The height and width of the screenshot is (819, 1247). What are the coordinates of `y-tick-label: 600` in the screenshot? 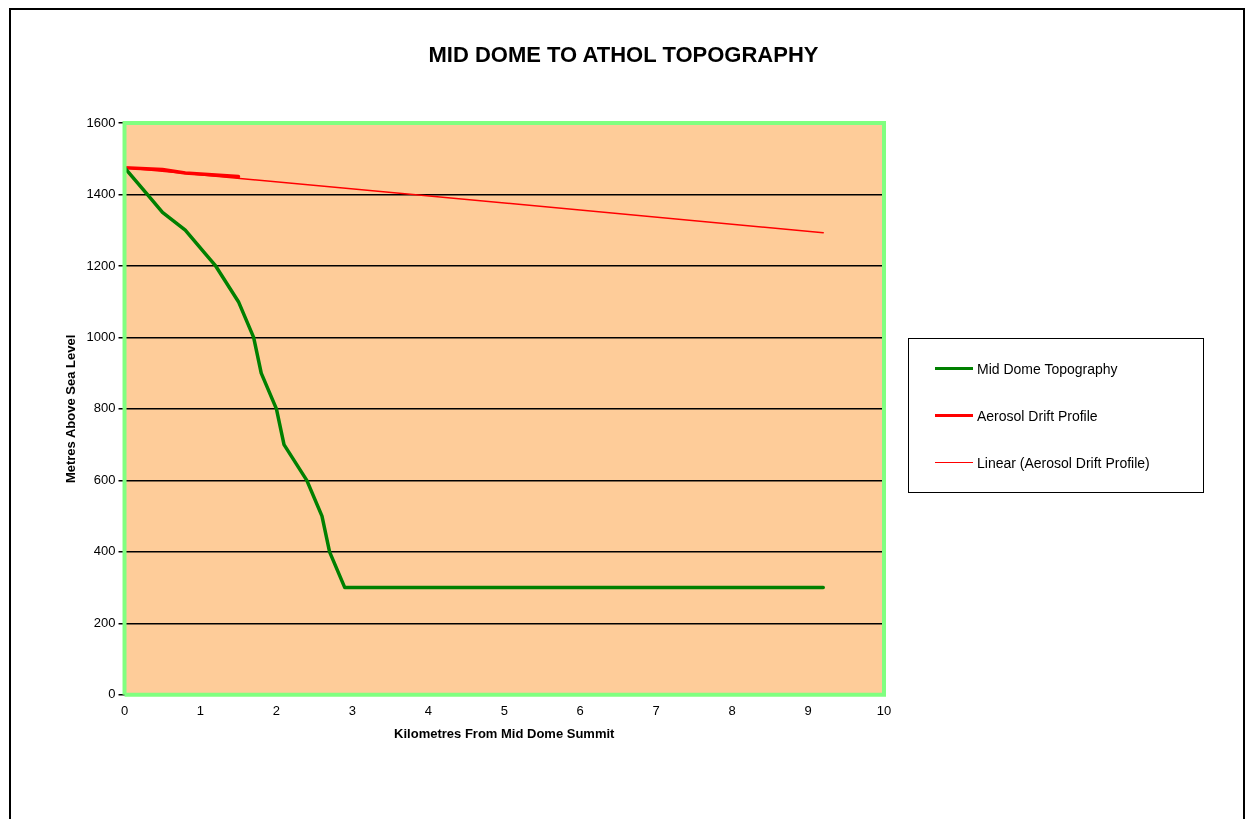 It's located at (104, 479).